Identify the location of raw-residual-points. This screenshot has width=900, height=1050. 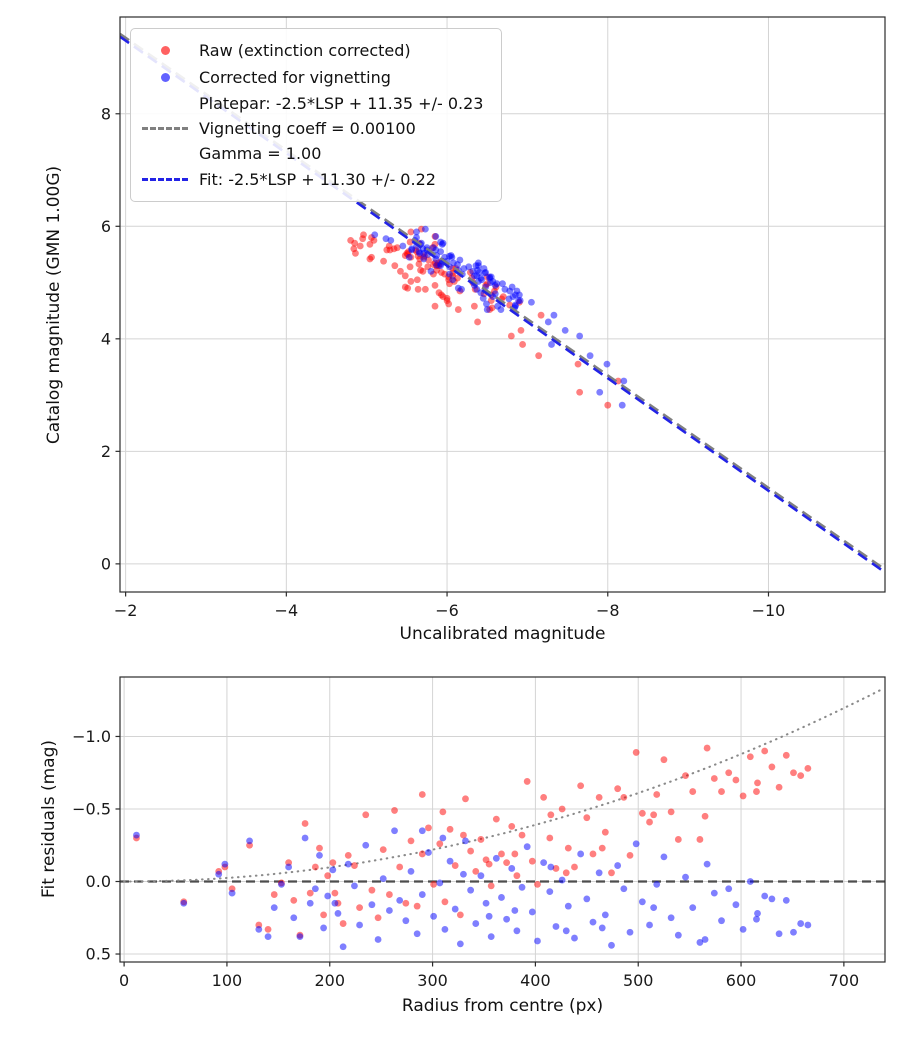
(472, 841).